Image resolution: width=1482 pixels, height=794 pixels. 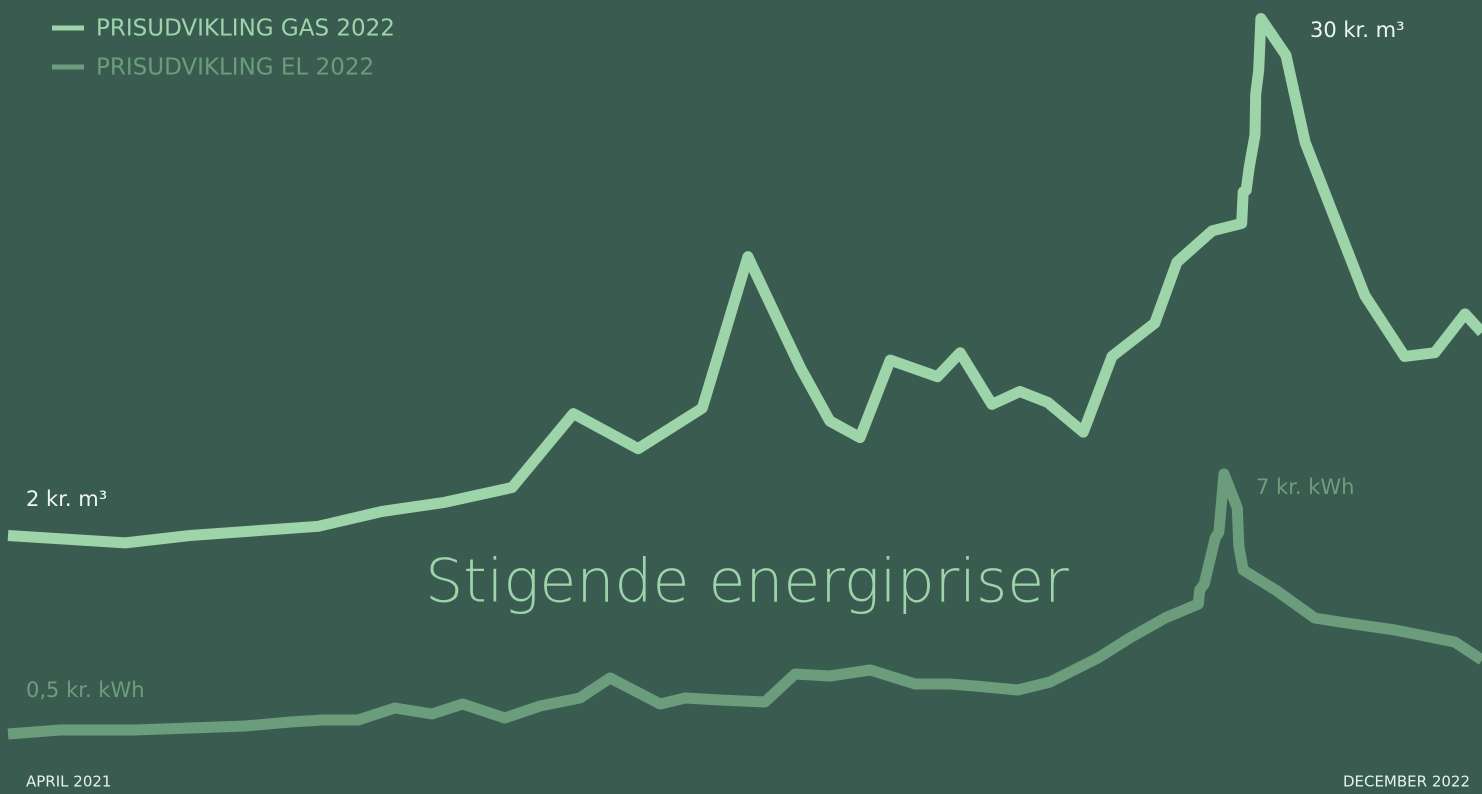 I want to click on chart-title: Stigende energipriser, so click(x=747, y=582).